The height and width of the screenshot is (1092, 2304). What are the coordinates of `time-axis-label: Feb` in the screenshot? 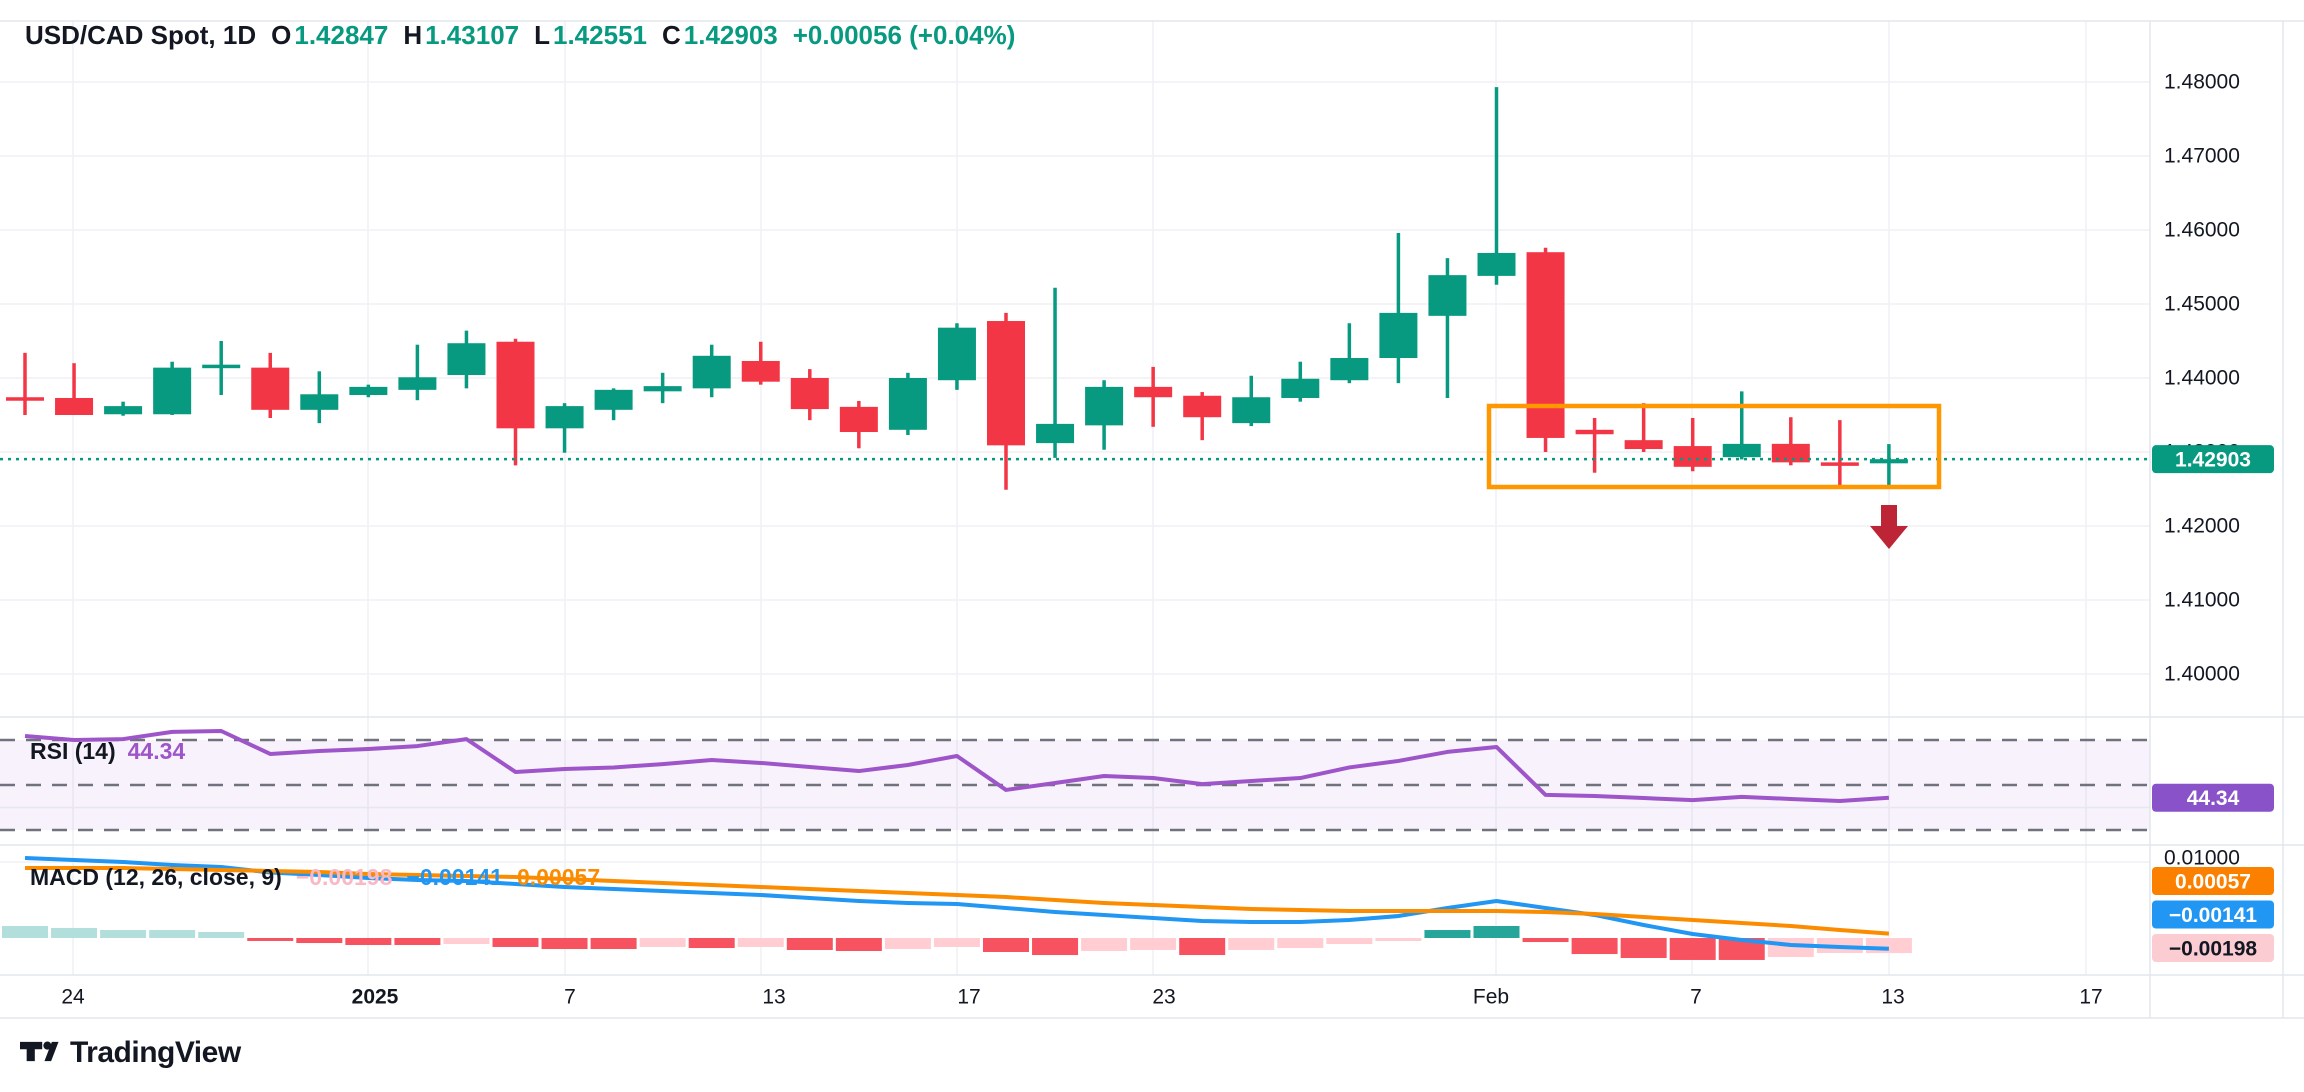 It's located at (1491, 997).